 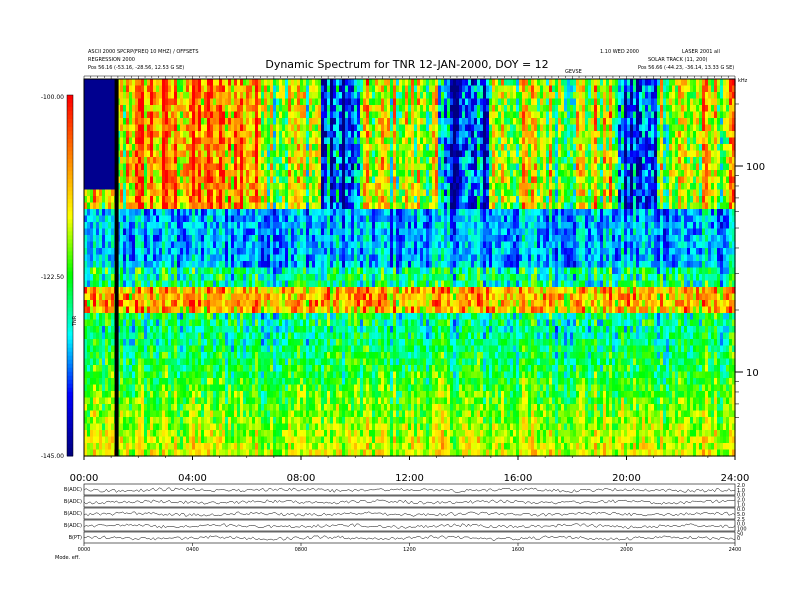 I want to click on header-left-line-2: REGRESSION 2000, so click(x=111, y=60).